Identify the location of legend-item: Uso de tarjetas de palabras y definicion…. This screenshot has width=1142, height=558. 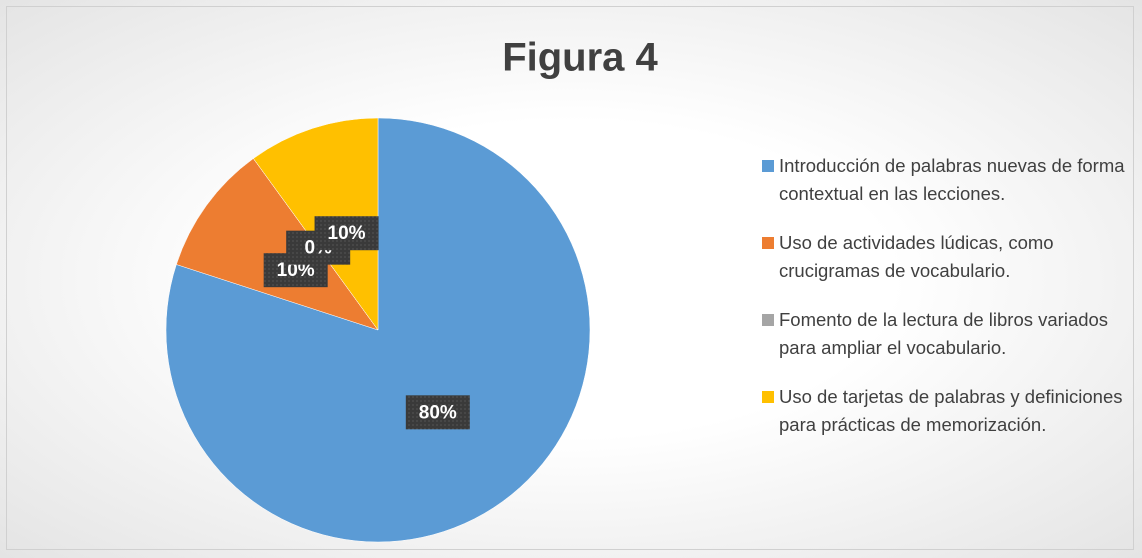
(947, 411).